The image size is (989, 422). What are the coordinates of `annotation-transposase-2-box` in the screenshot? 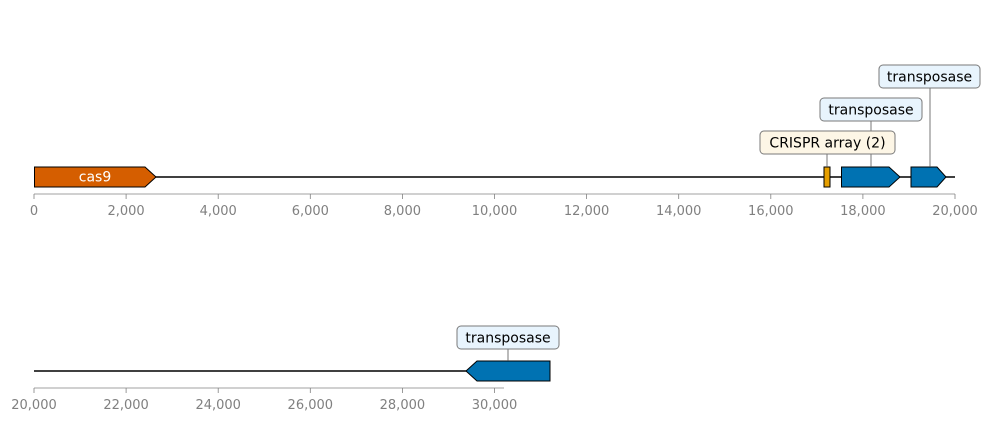 It's located at (929, 76).